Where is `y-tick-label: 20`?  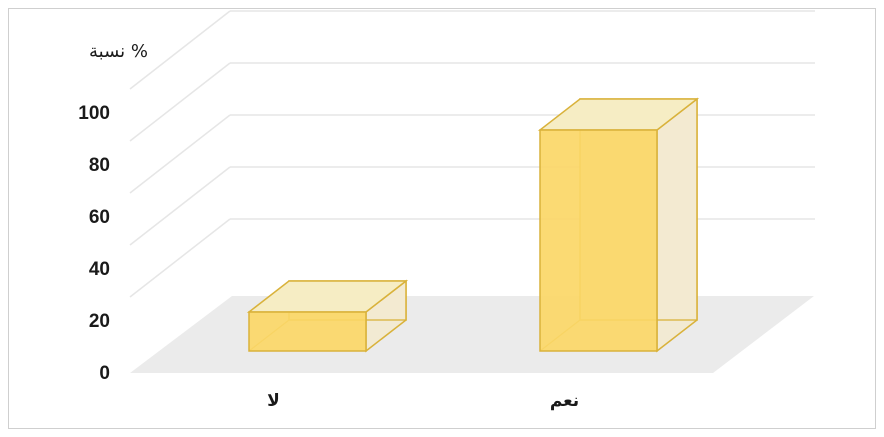
y-tick-label: 20 is located at coordinates (99, 321).